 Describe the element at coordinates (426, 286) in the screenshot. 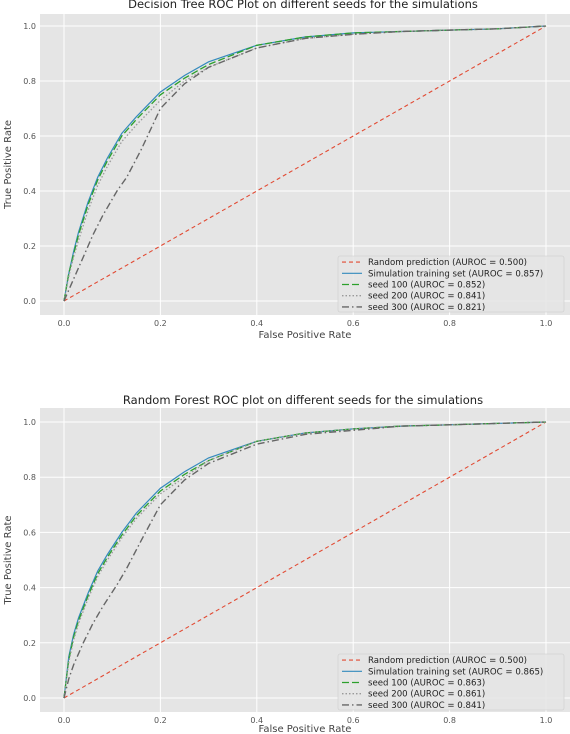

I see `legend-label: seed 100 (AUROC = 0.852)` at that location.